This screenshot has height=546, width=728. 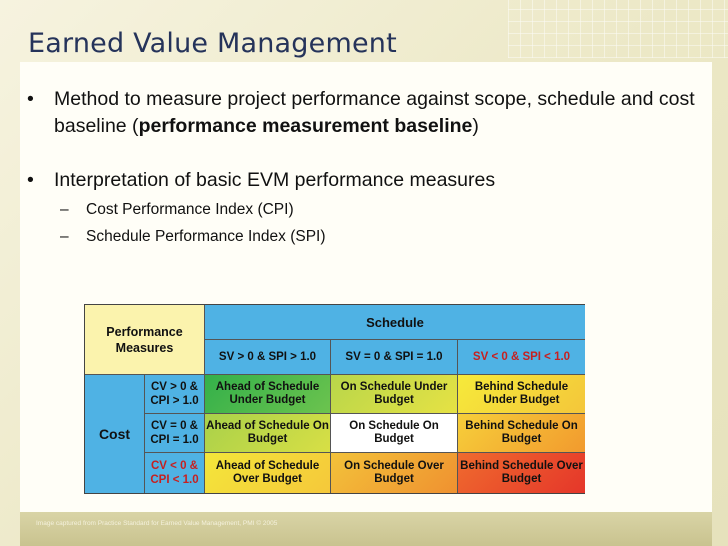 I want to click on decorative-grid-pattern, so click(x=618, y=29).